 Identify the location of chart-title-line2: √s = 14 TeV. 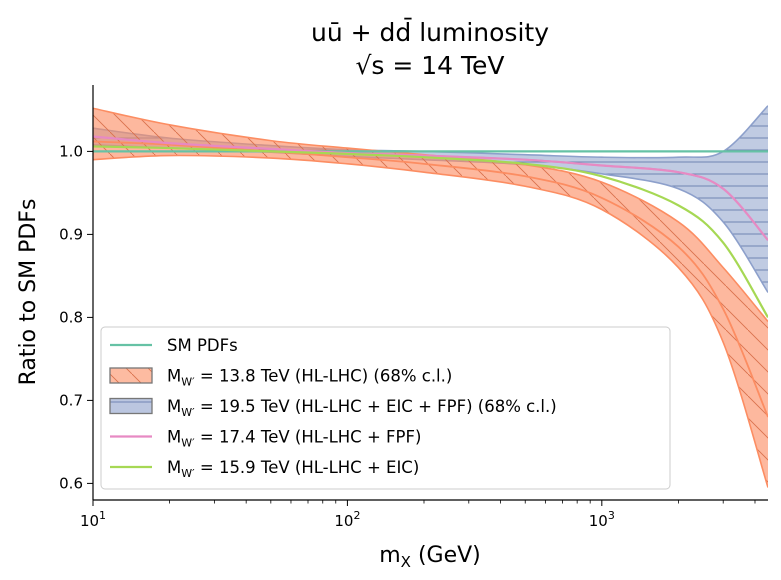
(429, 65).